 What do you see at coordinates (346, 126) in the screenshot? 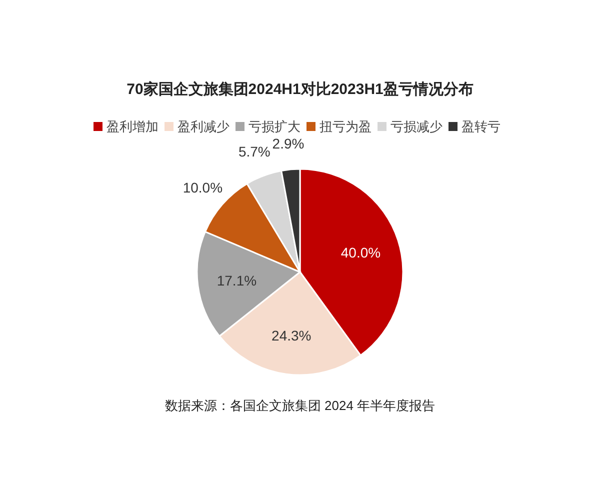
I see `legend-label: 扭亏为盈` at bounding box center [346, 126].